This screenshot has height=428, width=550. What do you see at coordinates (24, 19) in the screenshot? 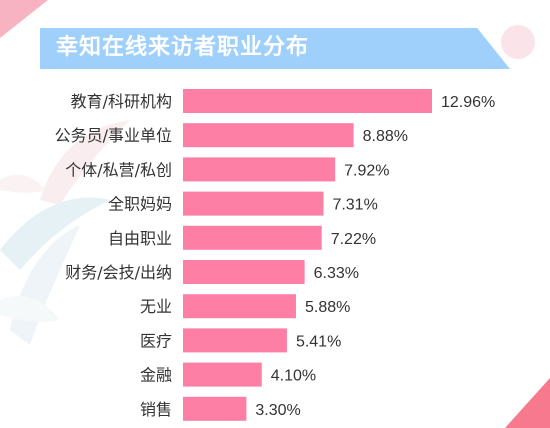
I see `pink-corner-triangle` at bounding box center [24, 19].